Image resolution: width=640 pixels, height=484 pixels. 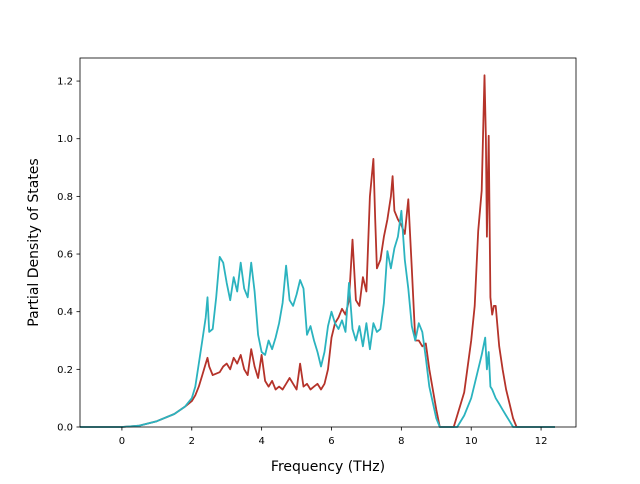 I want to click on y-axis-ticks: 0.0 0.2 0.4 0.6 0.8 1.0 1.2, so click(x=68, y=255).